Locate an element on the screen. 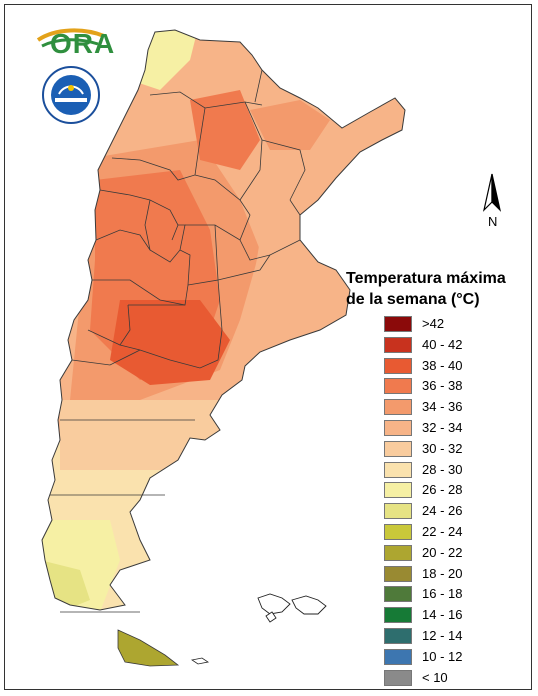  legend-label: 26 - 28 is located at coordinates (442, 490).